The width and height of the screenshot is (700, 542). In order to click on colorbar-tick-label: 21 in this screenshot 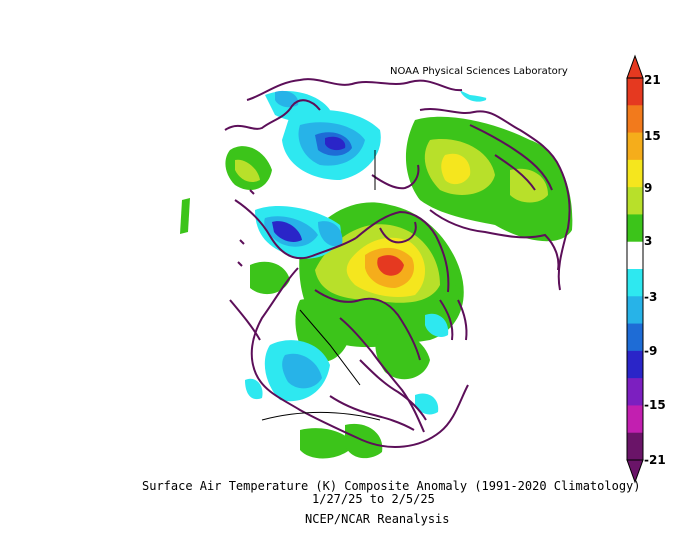, I will do `click(652, 80)`.